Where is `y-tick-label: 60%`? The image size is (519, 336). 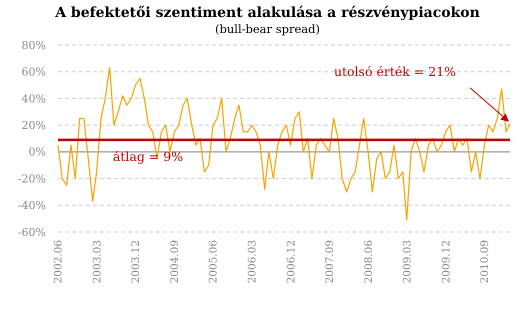 y-tick-label: 60% is located at coordinates (34, 72).